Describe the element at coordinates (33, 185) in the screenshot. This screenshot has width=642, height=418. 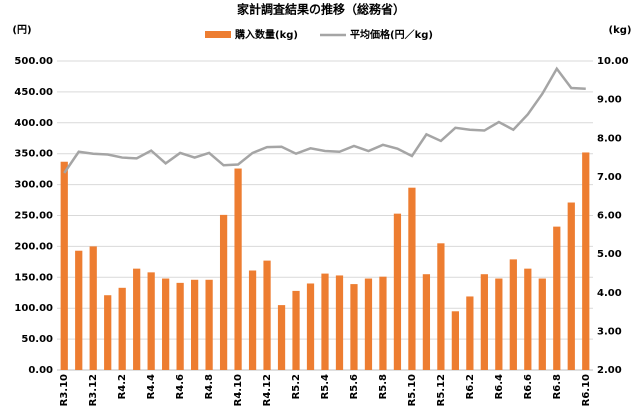
I see `y-tick-label: 300.00` at that location.